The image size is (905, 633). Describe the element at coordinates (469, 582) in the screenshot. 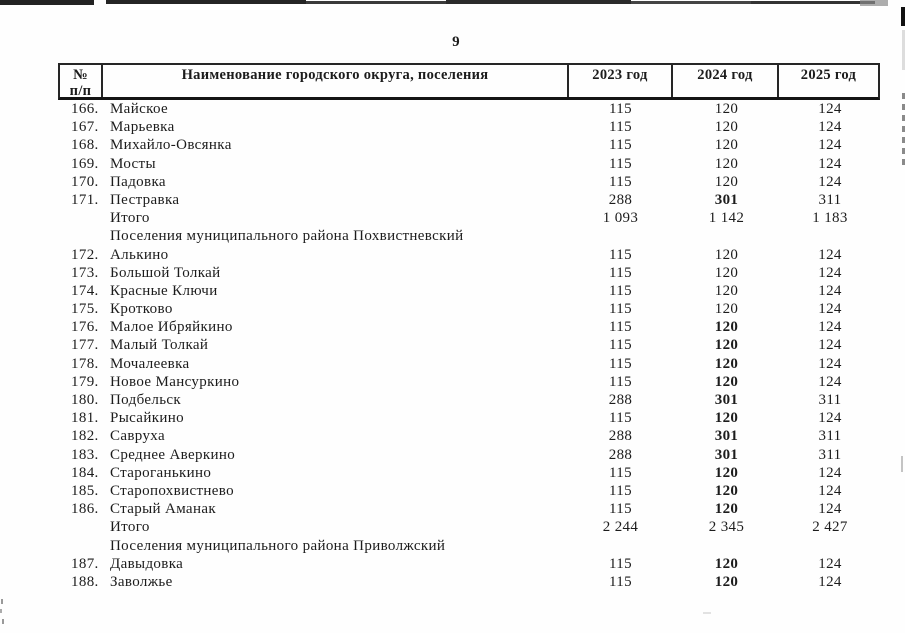

I see `table-row: 188. Заволжье 115 120 124` at that location.